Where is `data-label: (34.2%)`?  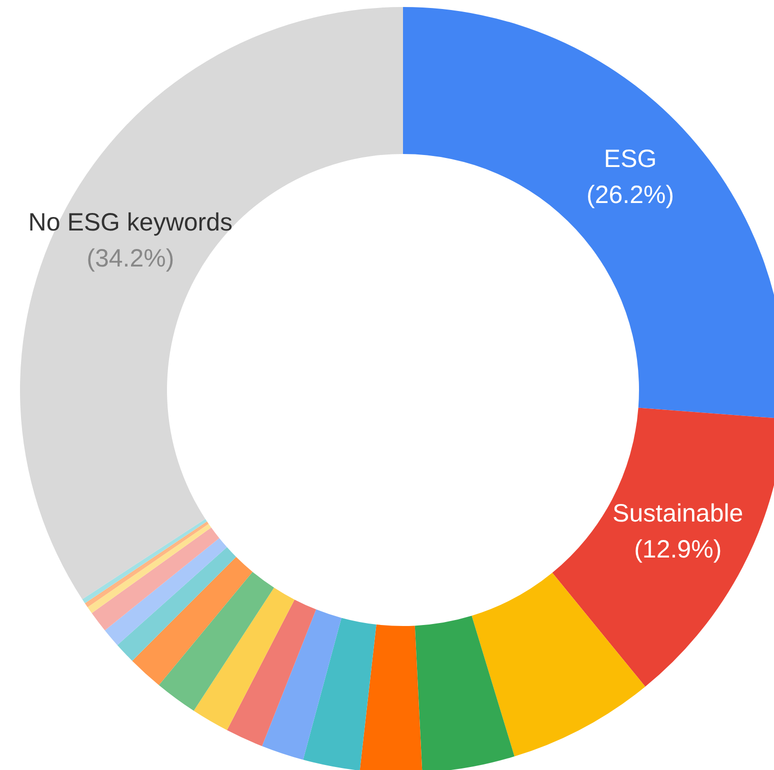 data-label: (34.2%) is located at coordinates (130, 258).